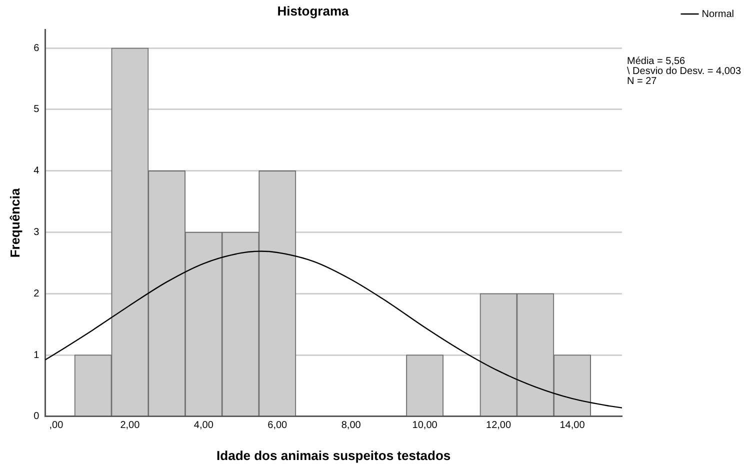 The image size is (744, 472). I want to click on x-tick-label: 12,00, so click(499, 426).